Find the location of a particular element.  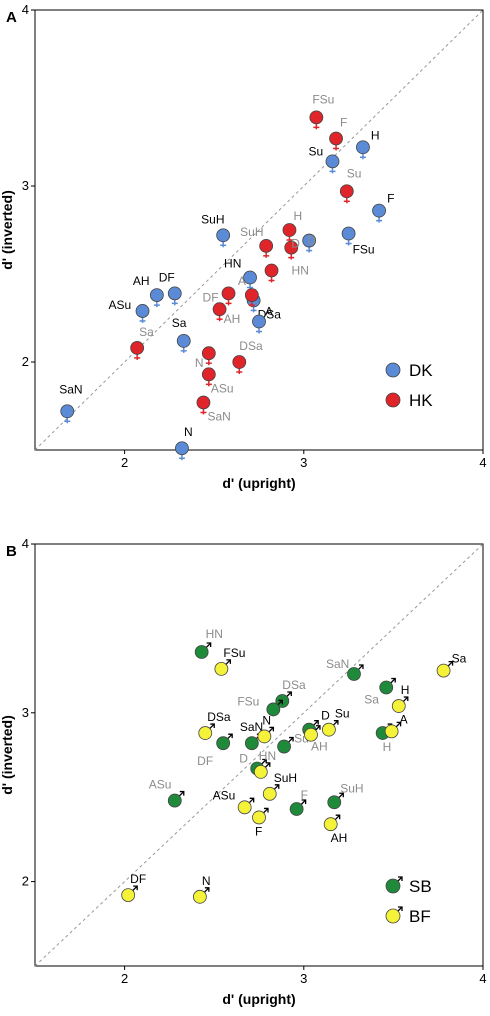

x-tick-label: 2 is located at coordinates (124, 978).